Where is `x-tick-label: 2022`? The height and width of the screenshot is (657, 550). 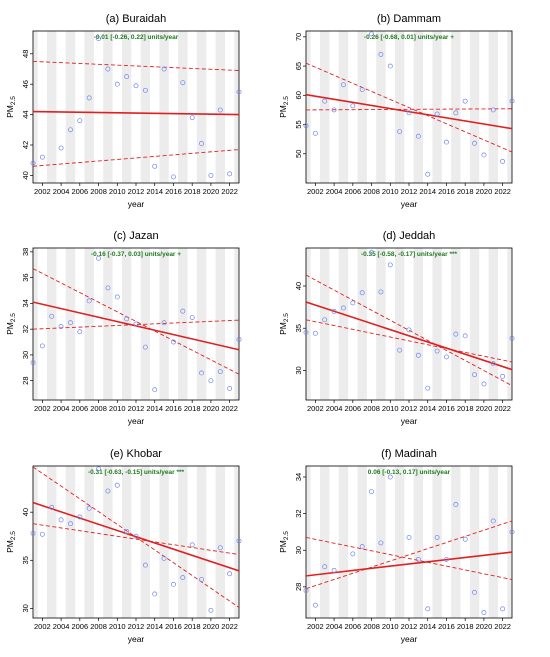
x-tick-label: 2022 is located at coordinates (502, 191).